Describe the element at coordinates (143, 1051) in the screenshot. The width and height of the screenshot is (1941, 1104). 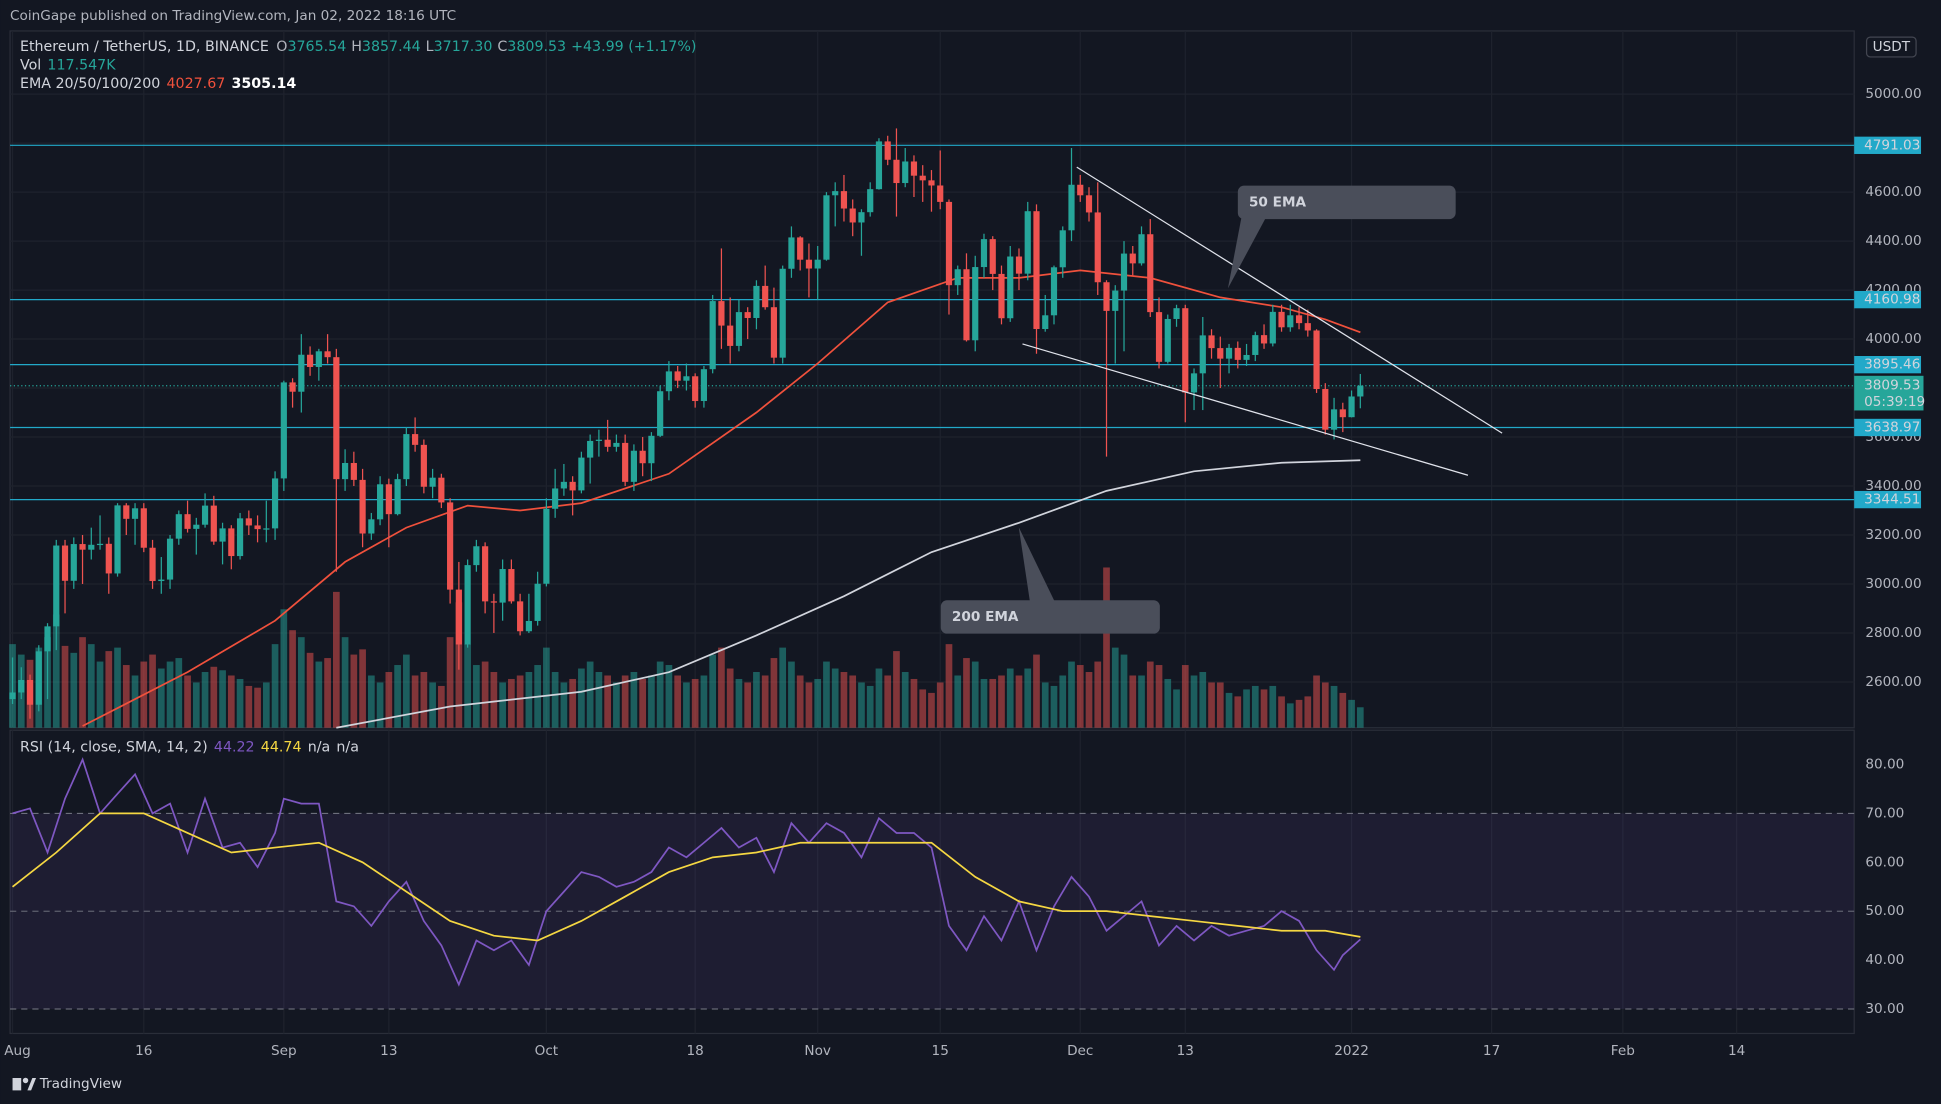
I see `x-tick-label: 16` at that location.